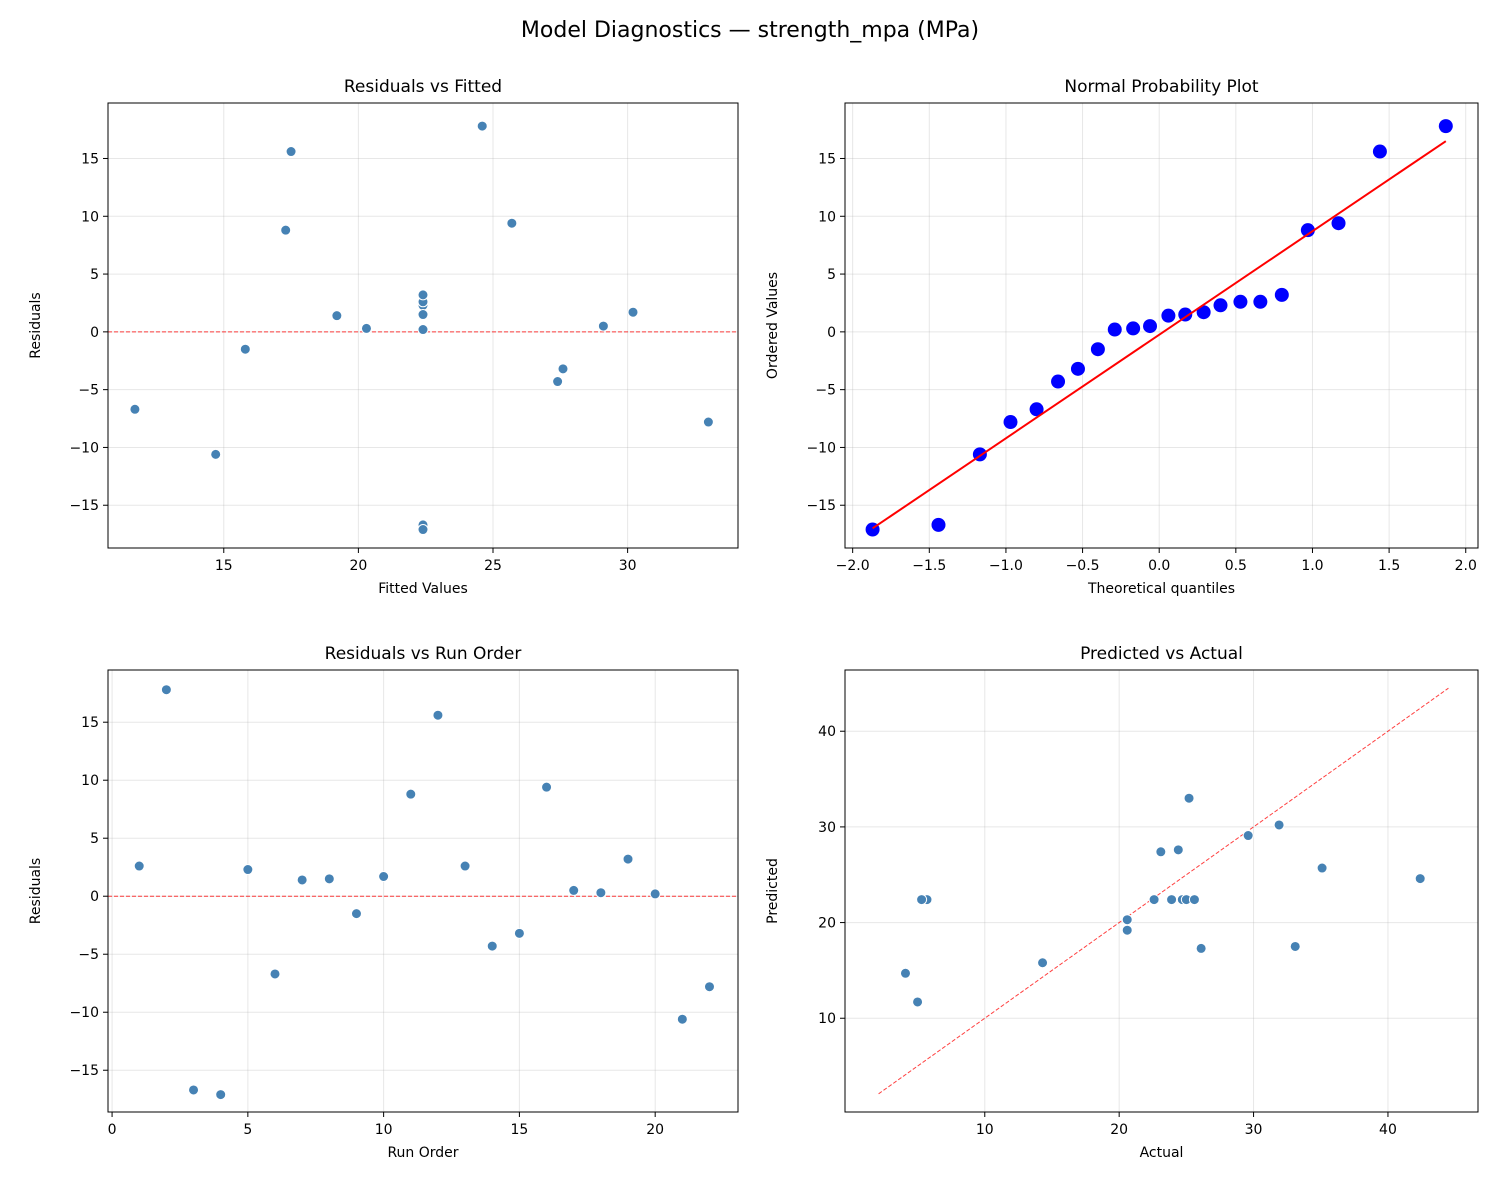 This screenshot has height=1200, width=1500. What do you see at coordinates (827, 732) in the screenshot?
I see `y-tick-label: 40` at bounding box center [827, 732].